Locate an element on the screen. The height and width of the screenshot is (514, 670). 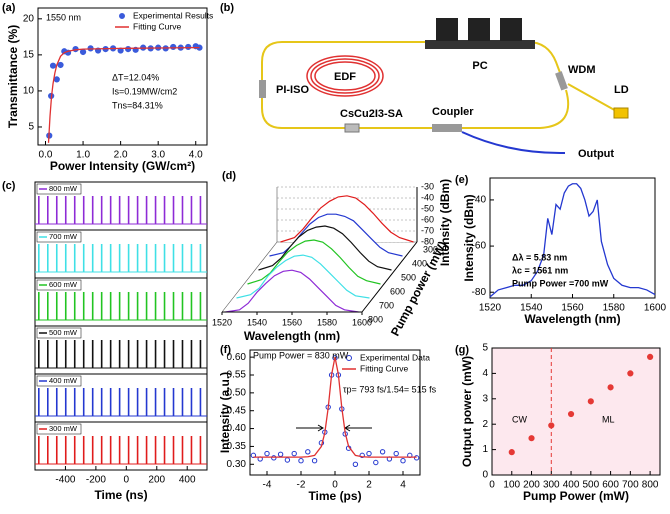
z-tick-label: -60 is located at coordinates (427, 219).